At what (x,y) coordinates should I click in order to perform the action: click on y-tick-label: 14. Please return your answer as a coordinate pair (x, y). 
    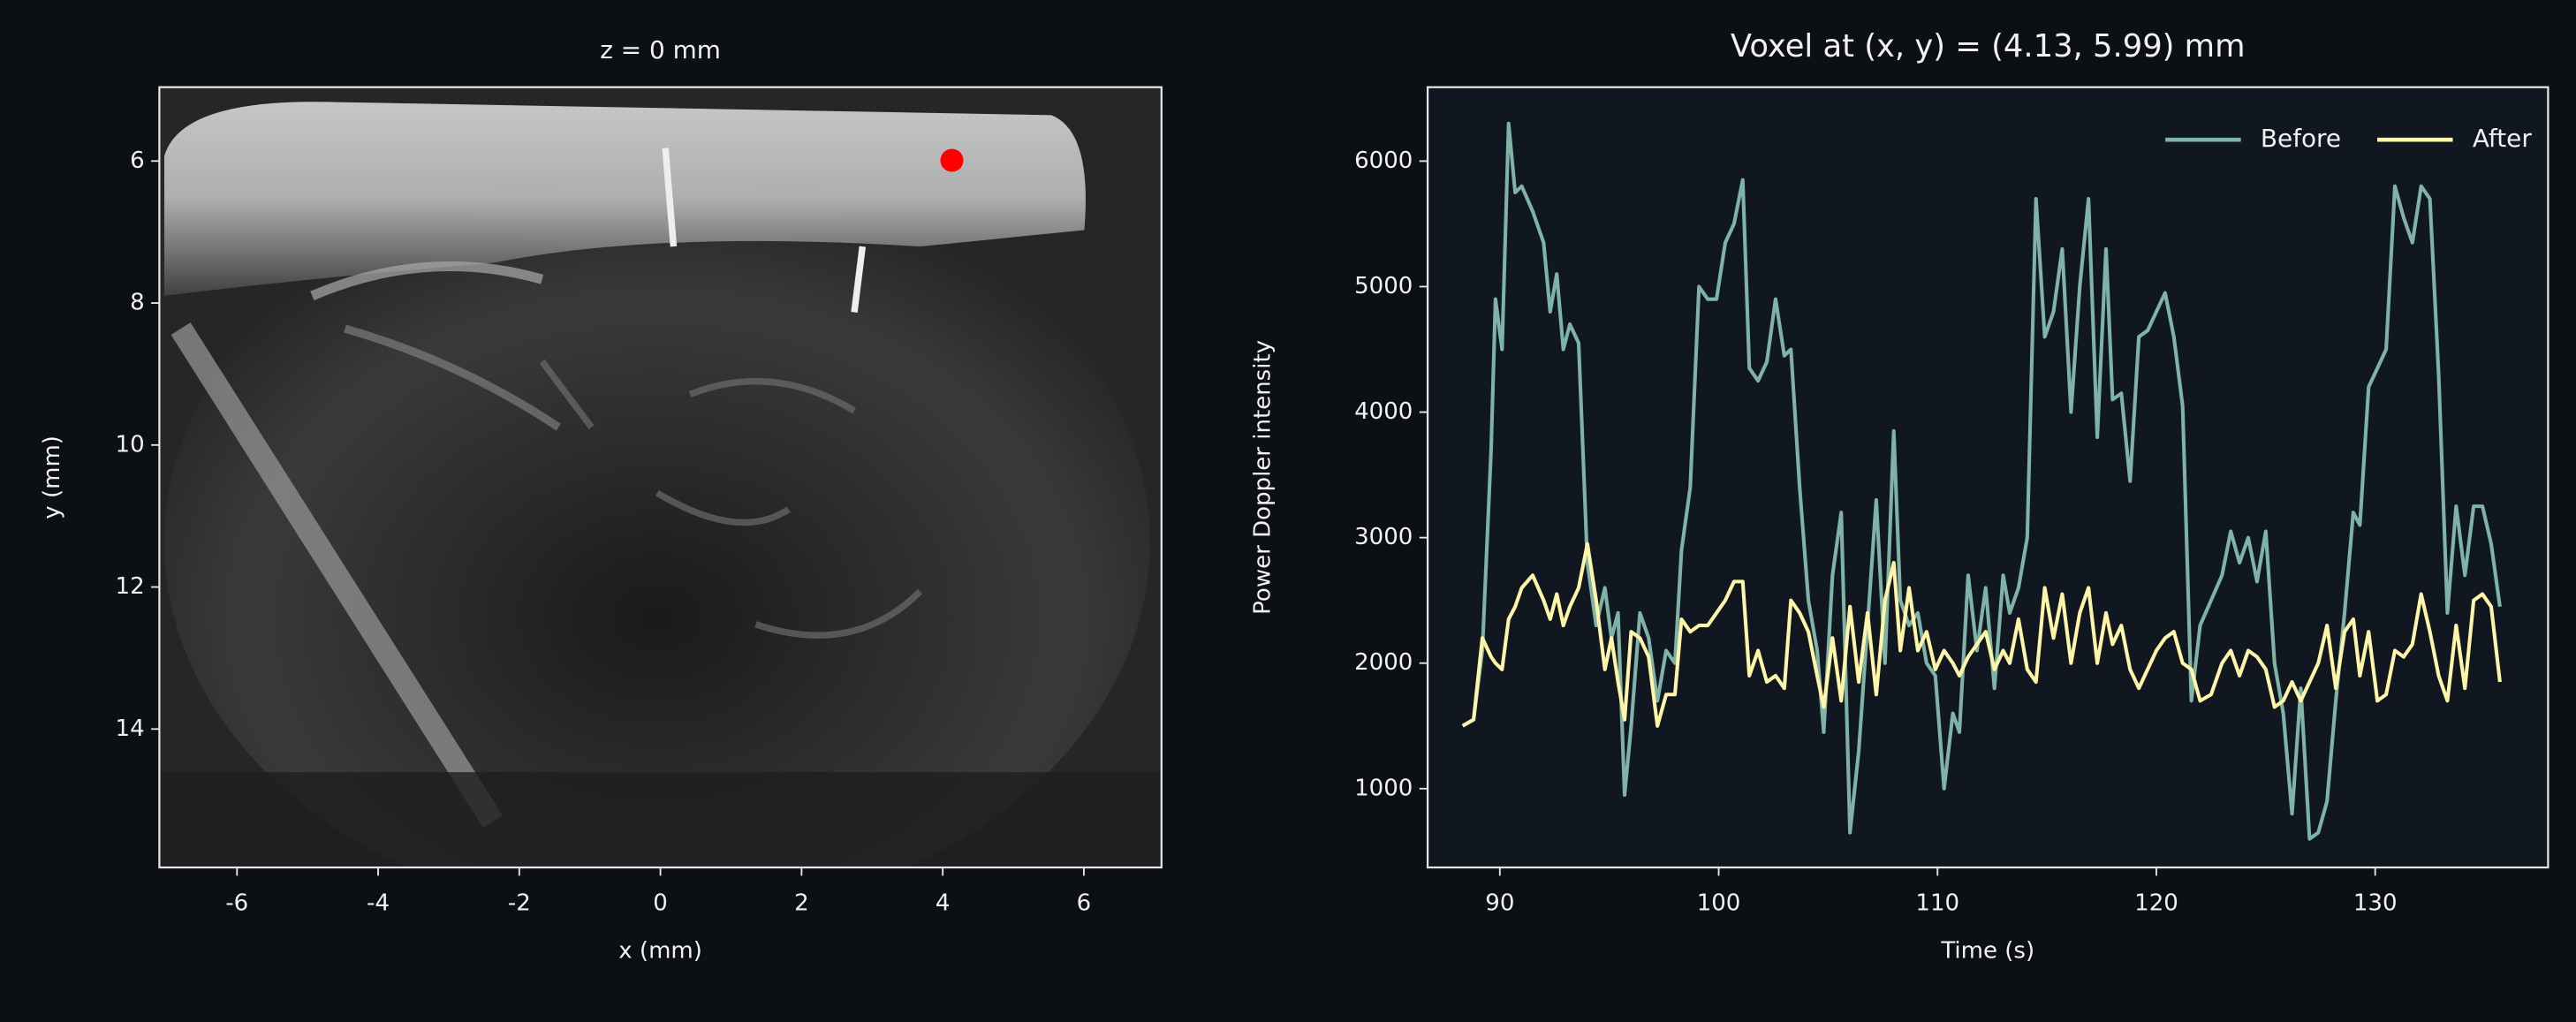
    Looking at the image, I should click on (131, 728).